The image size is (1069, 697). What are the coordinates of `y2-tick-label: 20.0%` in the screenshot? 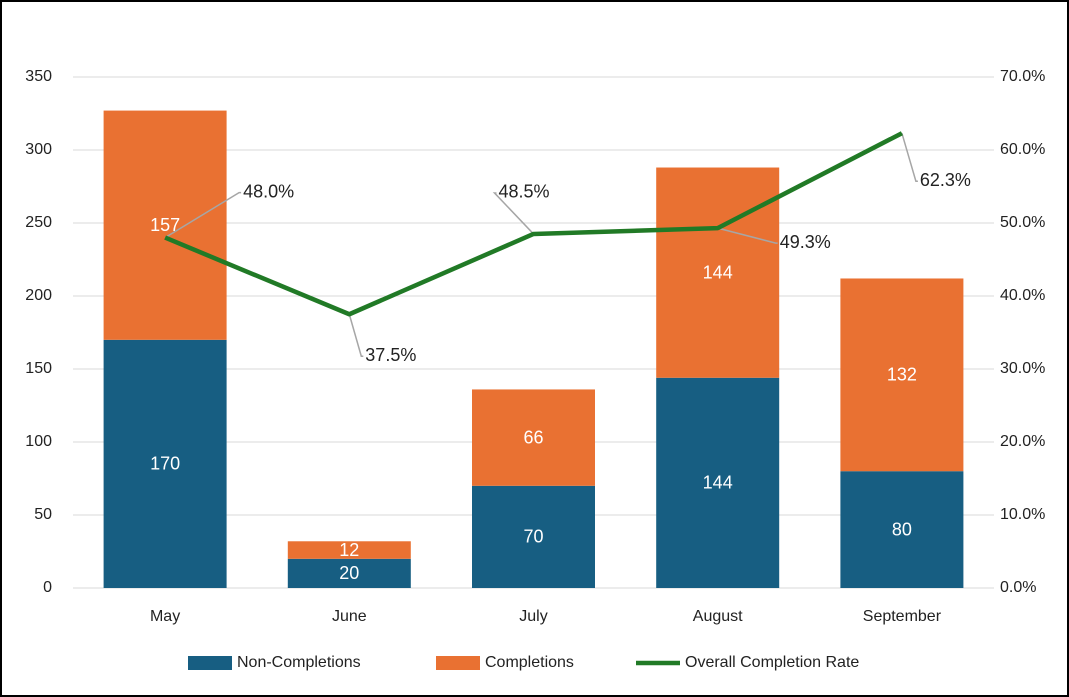 It's located at (1022, 441).